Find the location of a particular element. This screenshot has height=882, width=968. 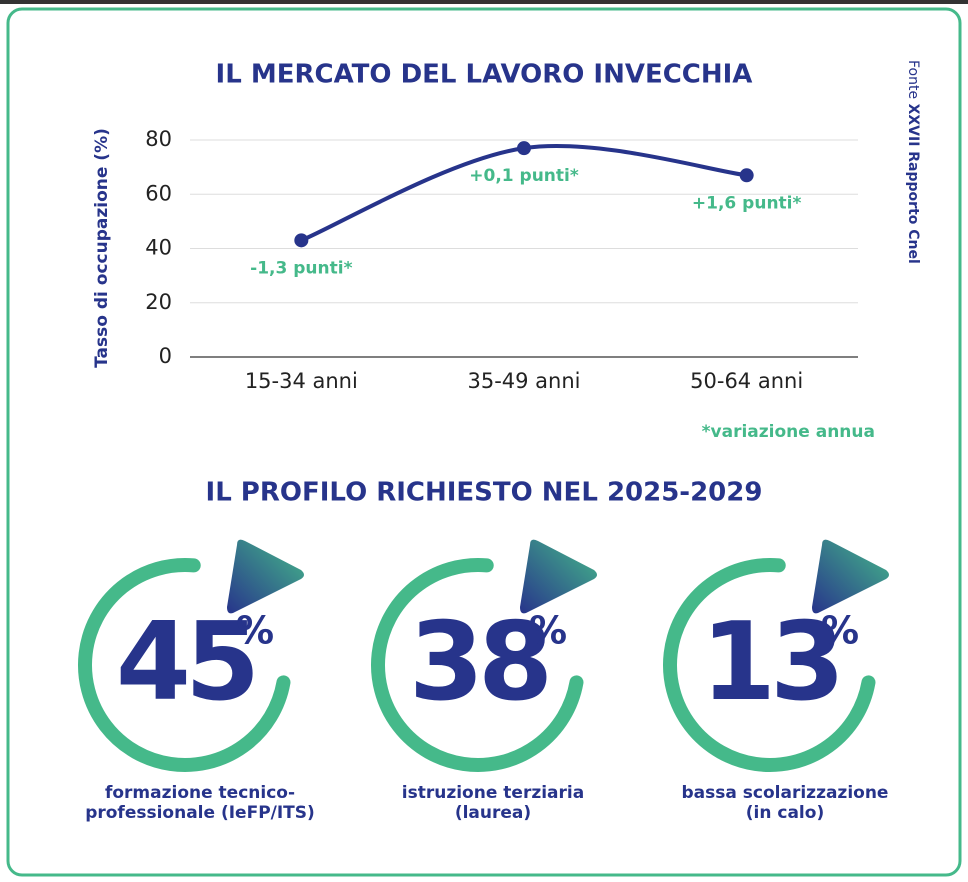

stat-label: formazione tecnico- is located at coordinates (200, 793).